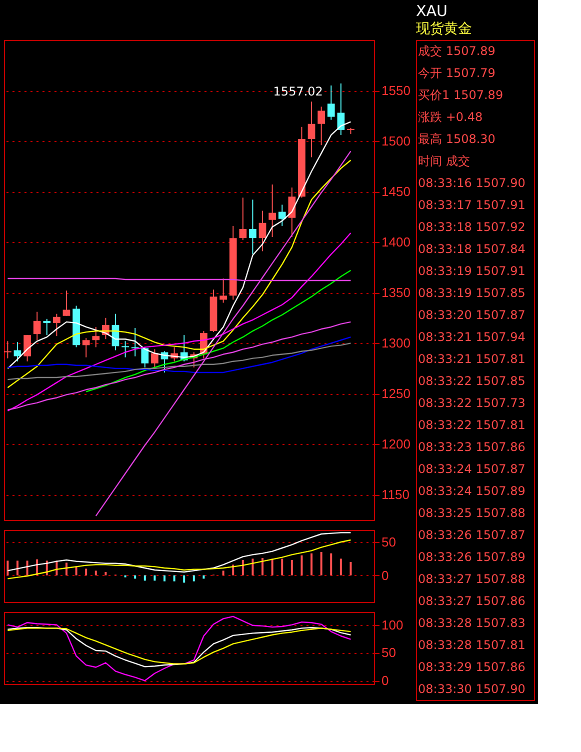 This screenshot has height=752, width=581. I want to click on text: 08:33:28 1507.81, so click(472, 645).